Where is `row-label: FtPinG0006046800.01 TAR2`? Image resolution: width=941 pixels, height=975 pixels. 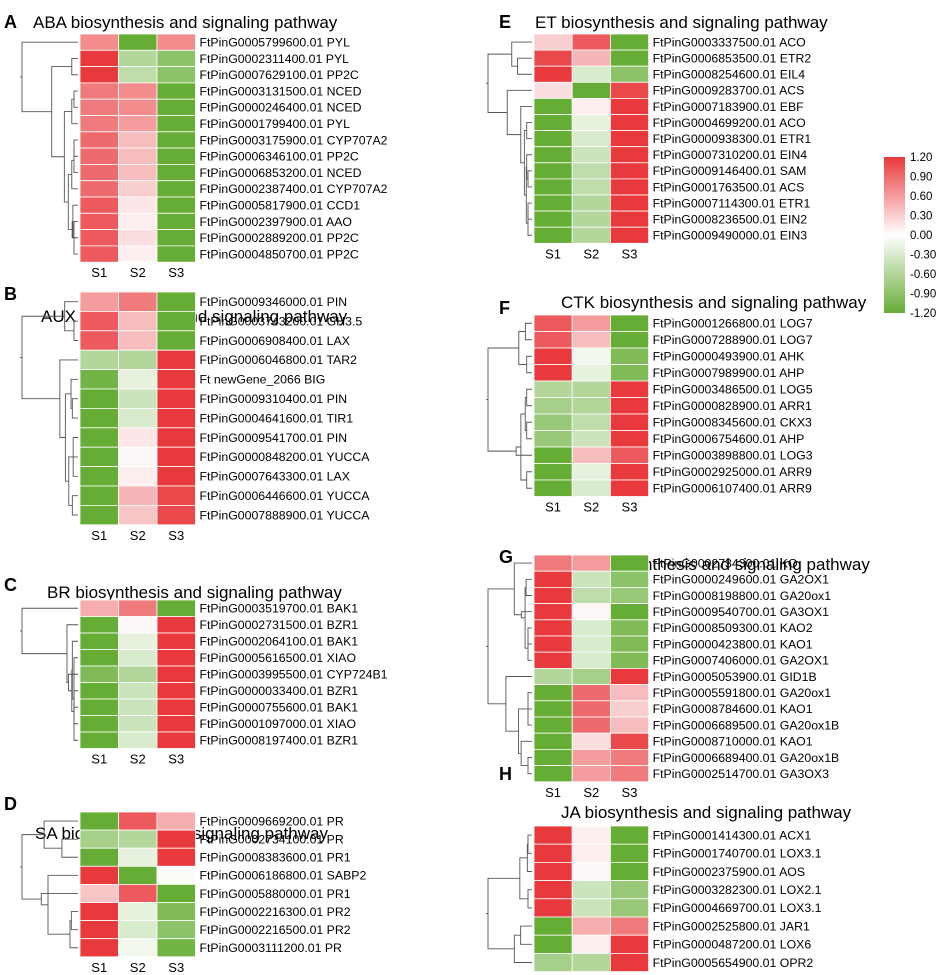
row-label: FtPinG0006046800.01 TAR2 is located at coordinates (279, 360).